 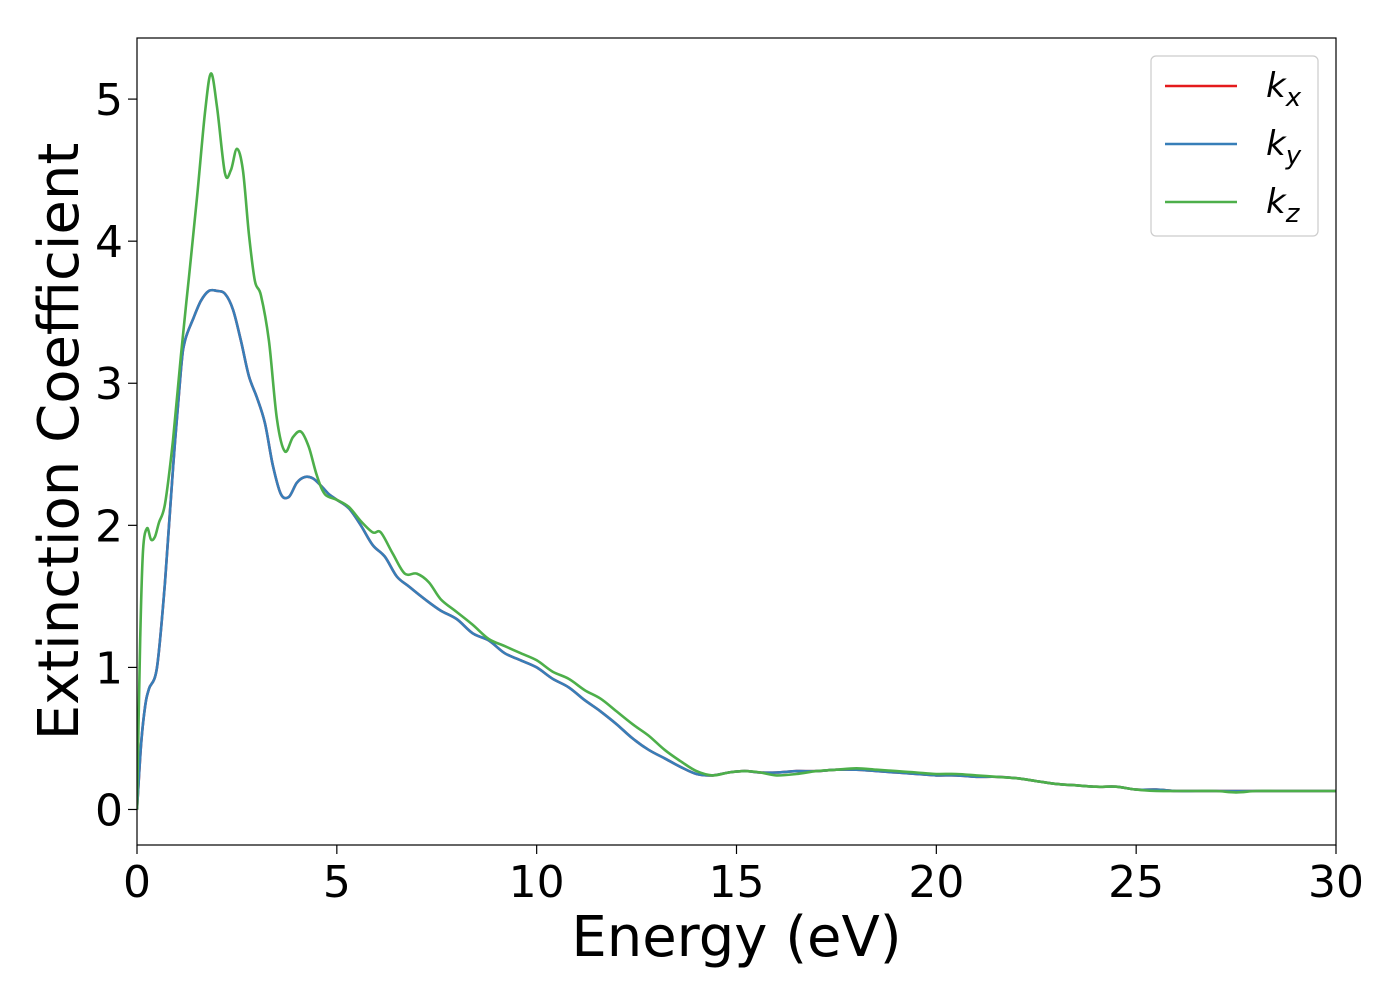 I want to click on legend-label-kx: kx, so click(x=1284, y=89).